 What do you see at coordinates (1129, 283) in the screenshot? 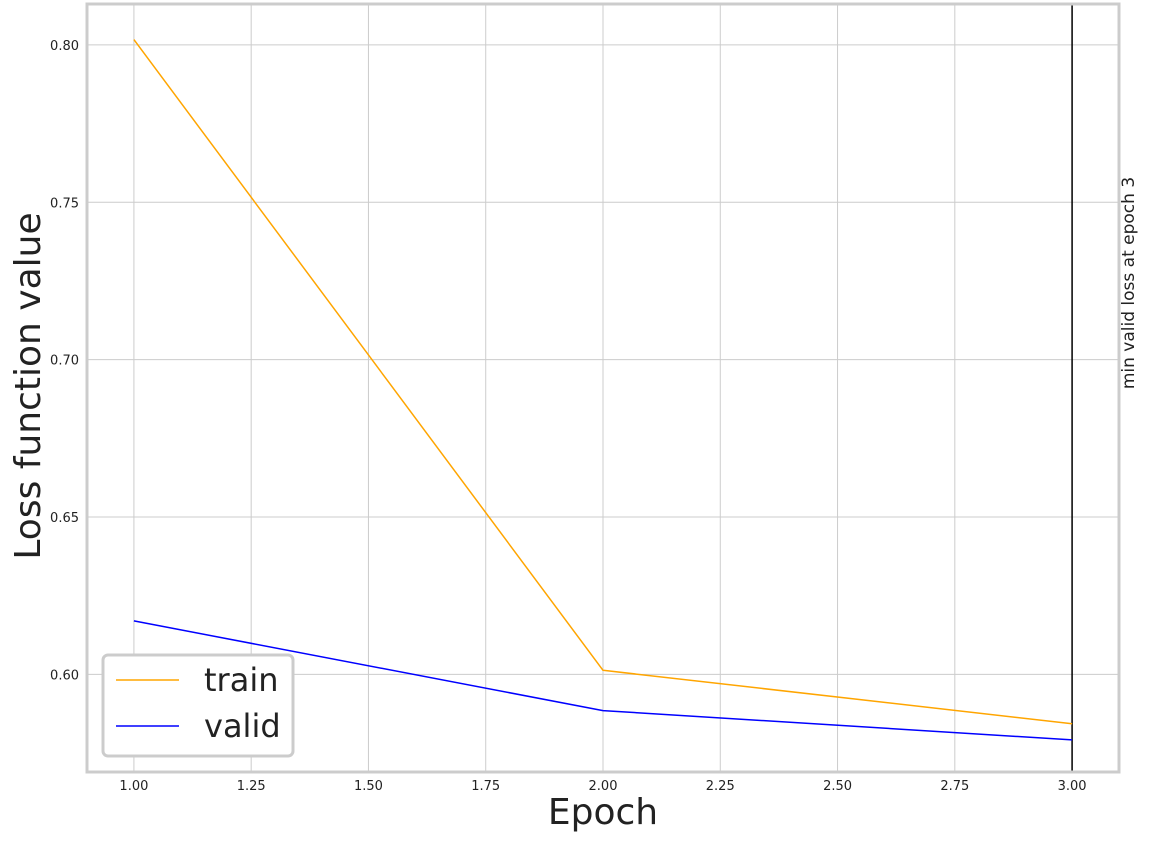
I see `min-valid-annotation: min valid loss at epoch 3` at bounding box center [1129, 283].